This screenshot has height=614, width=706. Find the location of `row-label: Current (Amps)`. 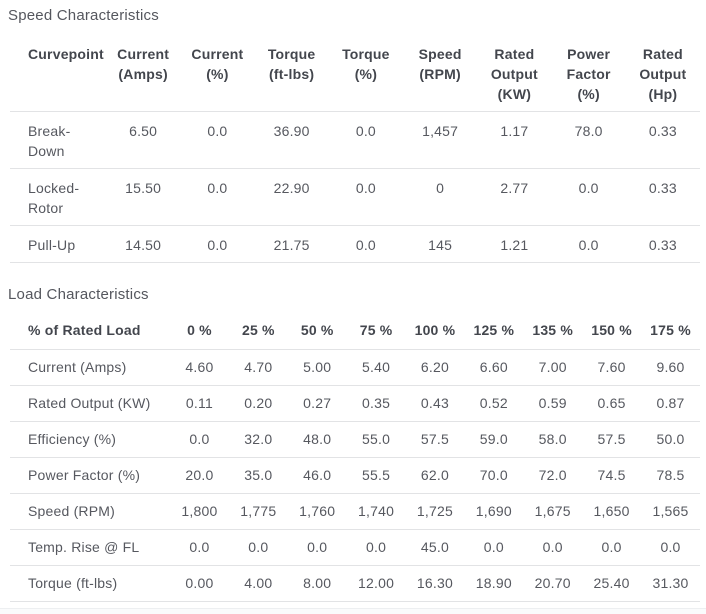

row-label: Current (Amps) is located at coordinates (90, 367).